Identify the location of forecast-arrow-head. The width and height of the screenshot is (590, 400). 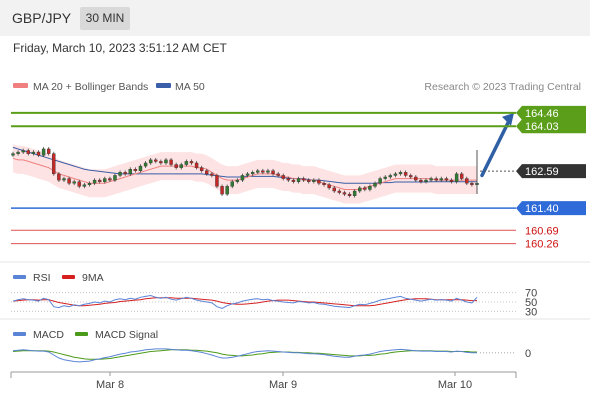
(508, 119).